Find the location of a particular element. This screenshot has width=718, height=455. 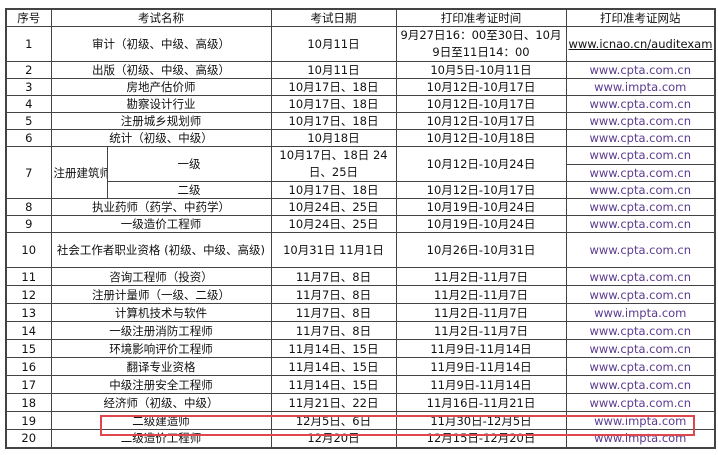

row-number: 19 is located at coordinates (28, 420).